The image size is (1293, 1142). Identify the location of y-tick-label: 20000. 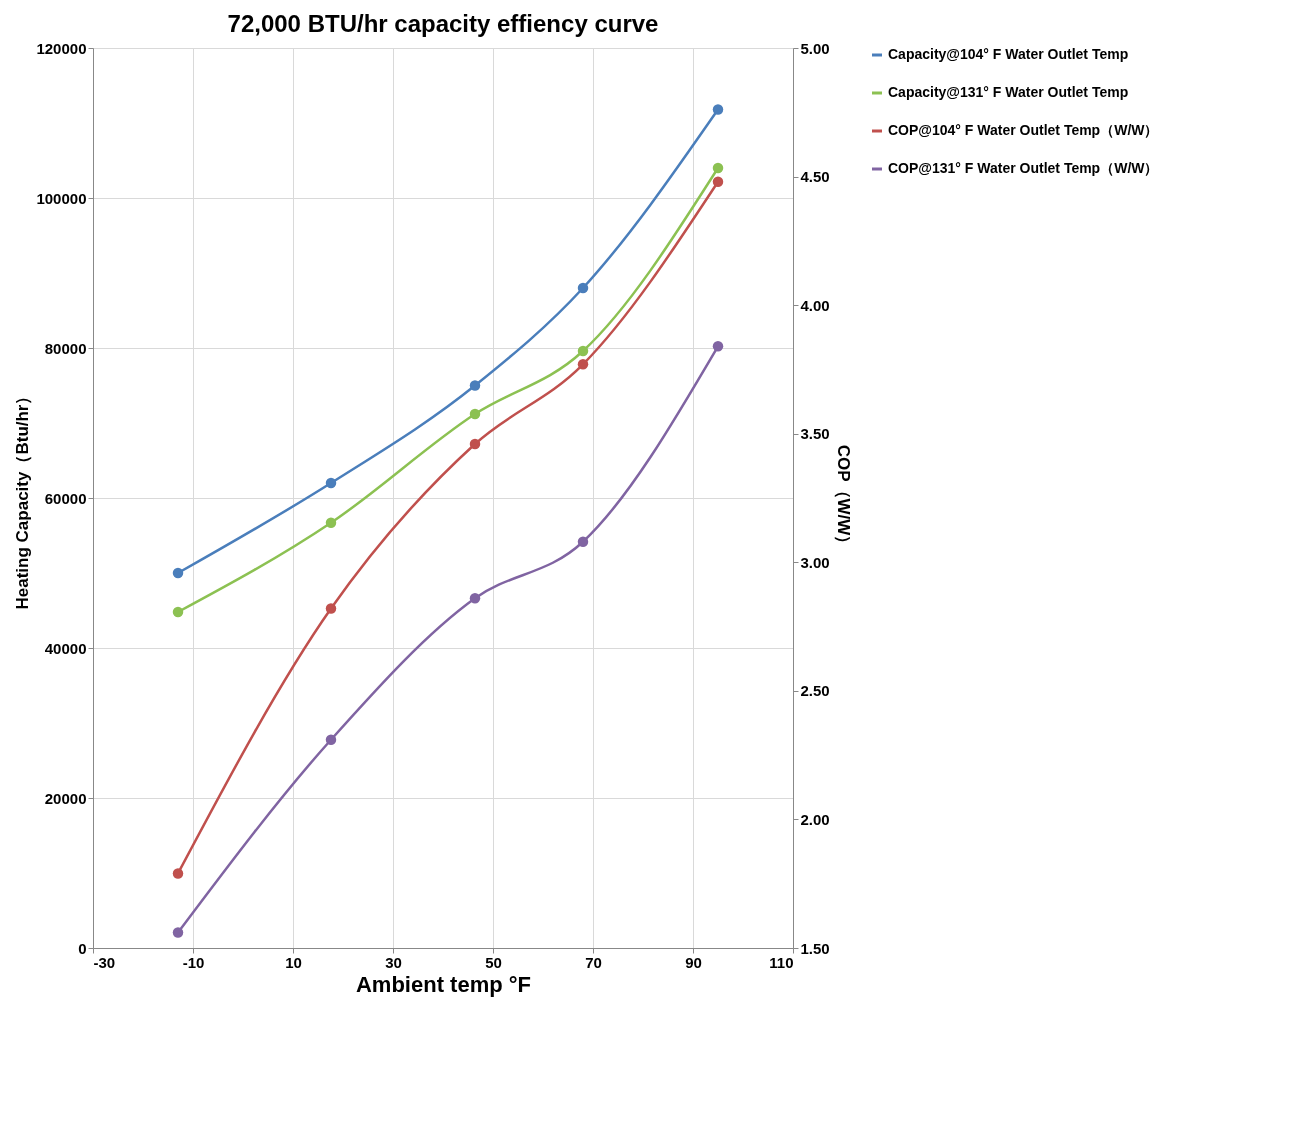
(65, 798).